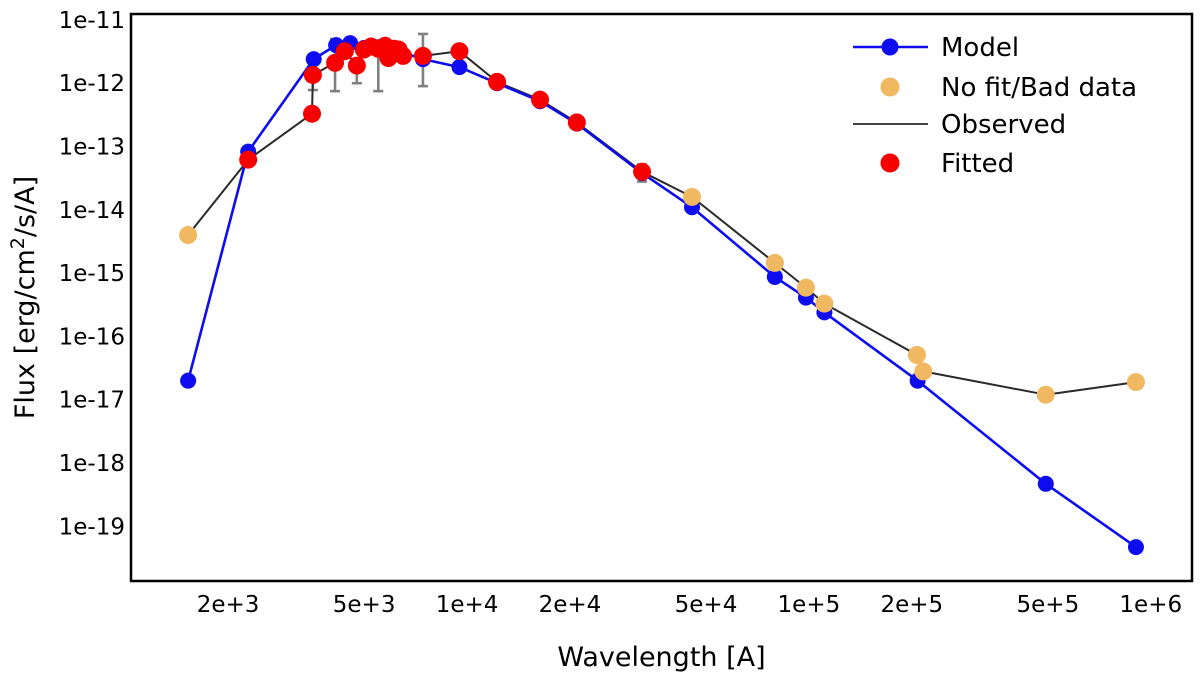 The image size is (1200, 675). What do you see at coordinates (706, 605) in the screenshot?
I see `x-tick-label: 5e+4` at bounding box center [706, 605].